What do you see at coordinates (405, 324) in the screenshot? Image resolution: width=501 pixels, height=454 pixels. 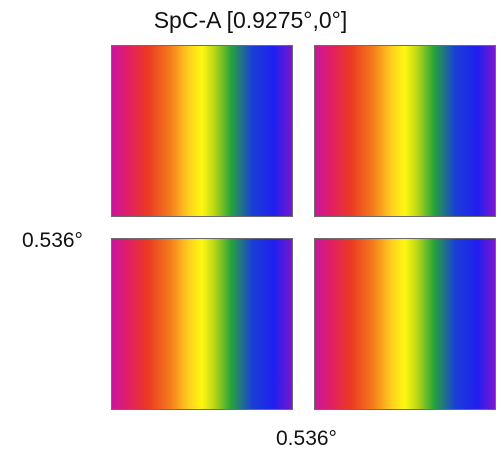 I see `spectrum-panel-bottom-right` at bounding box center [405, 324].